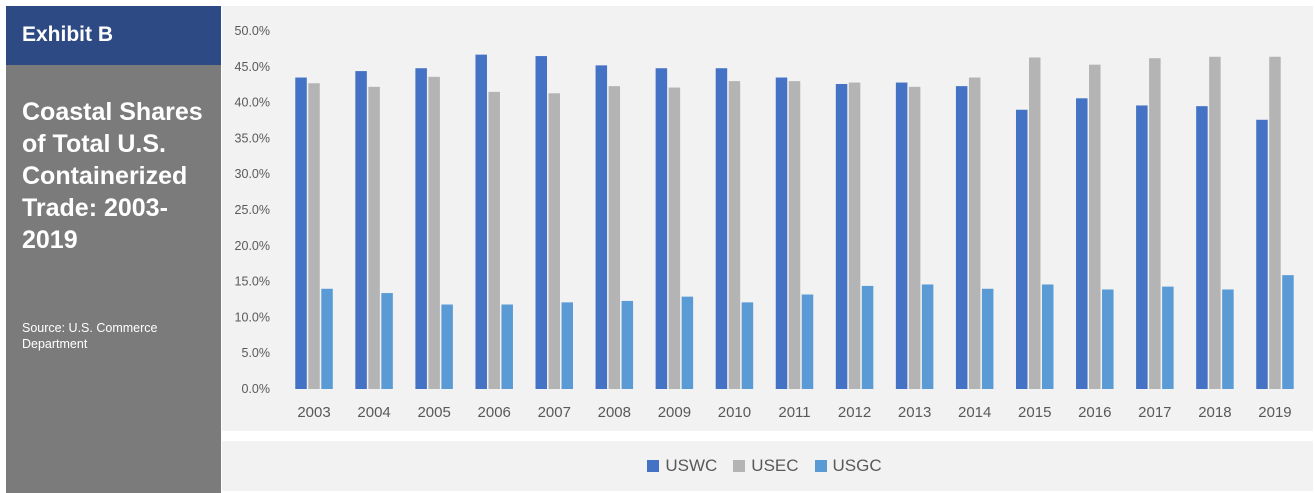 Image resolution: width=1315 pixels, height=493 pixels. Describe the element at coordinates (1274, 412) in the screenshot. I see `x-tick-label: 2019` at that location.